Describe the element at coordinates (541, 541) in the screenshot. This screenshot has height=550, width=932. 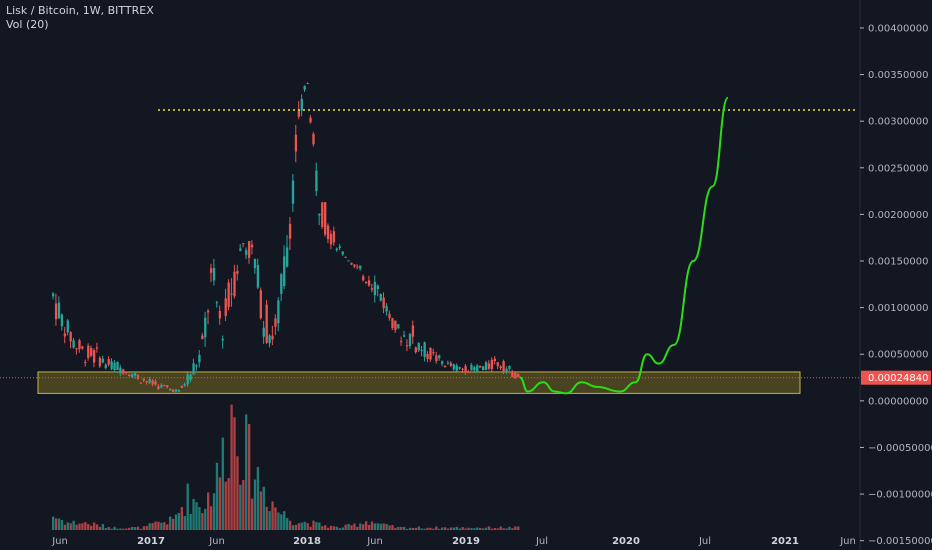
I see `time-tick-label: Jul` at that location.